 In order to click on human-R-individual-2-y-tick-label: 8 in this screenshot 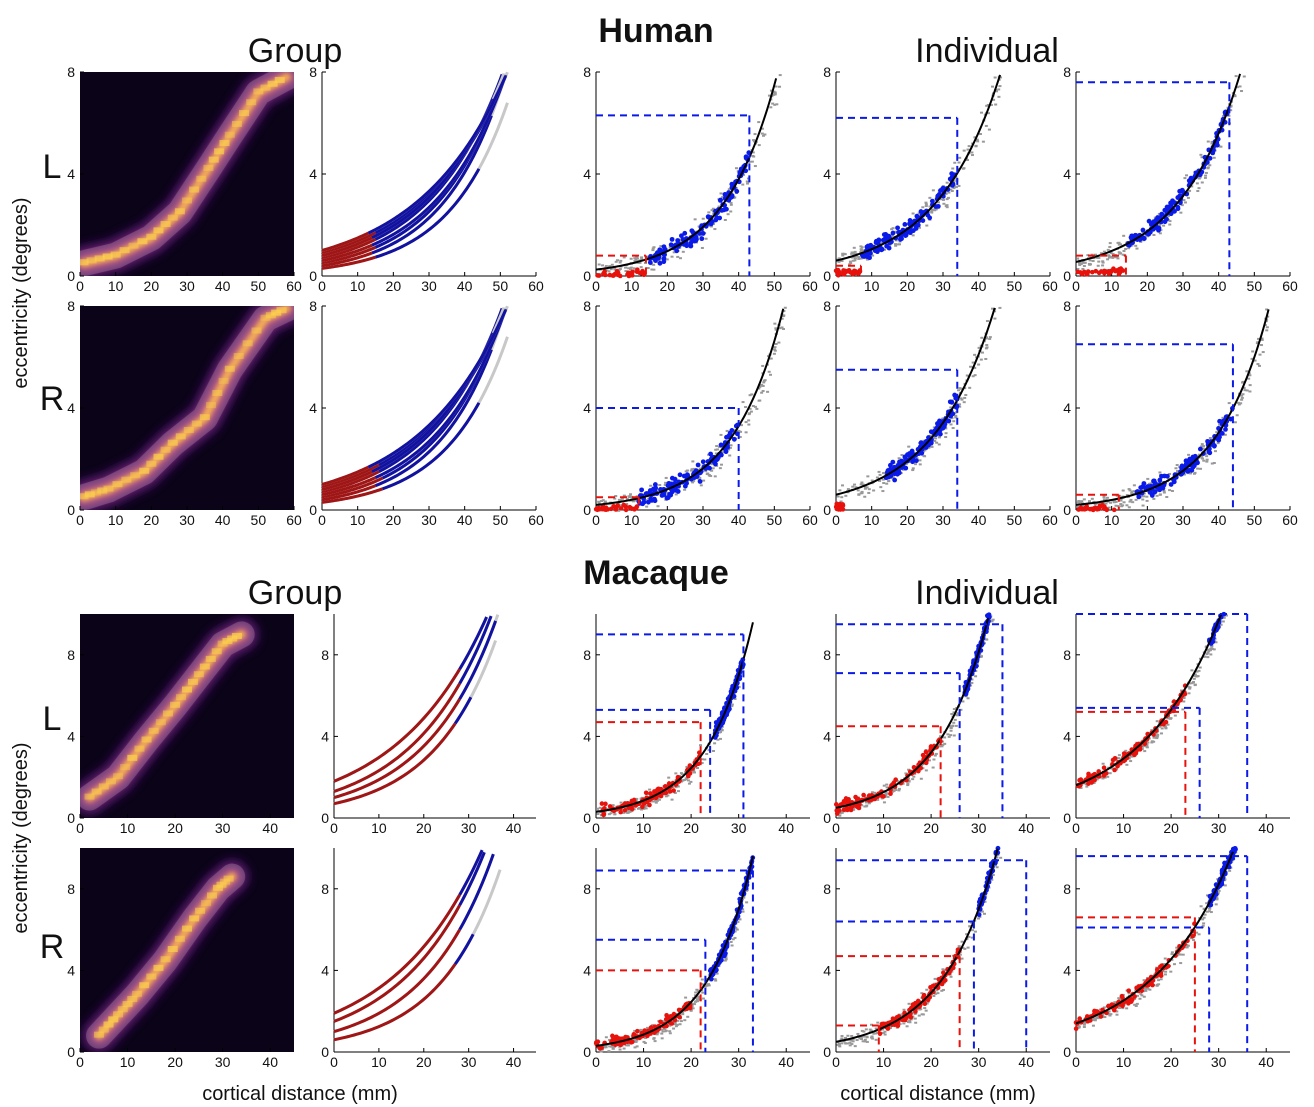, I will do `click(827, 306)`.